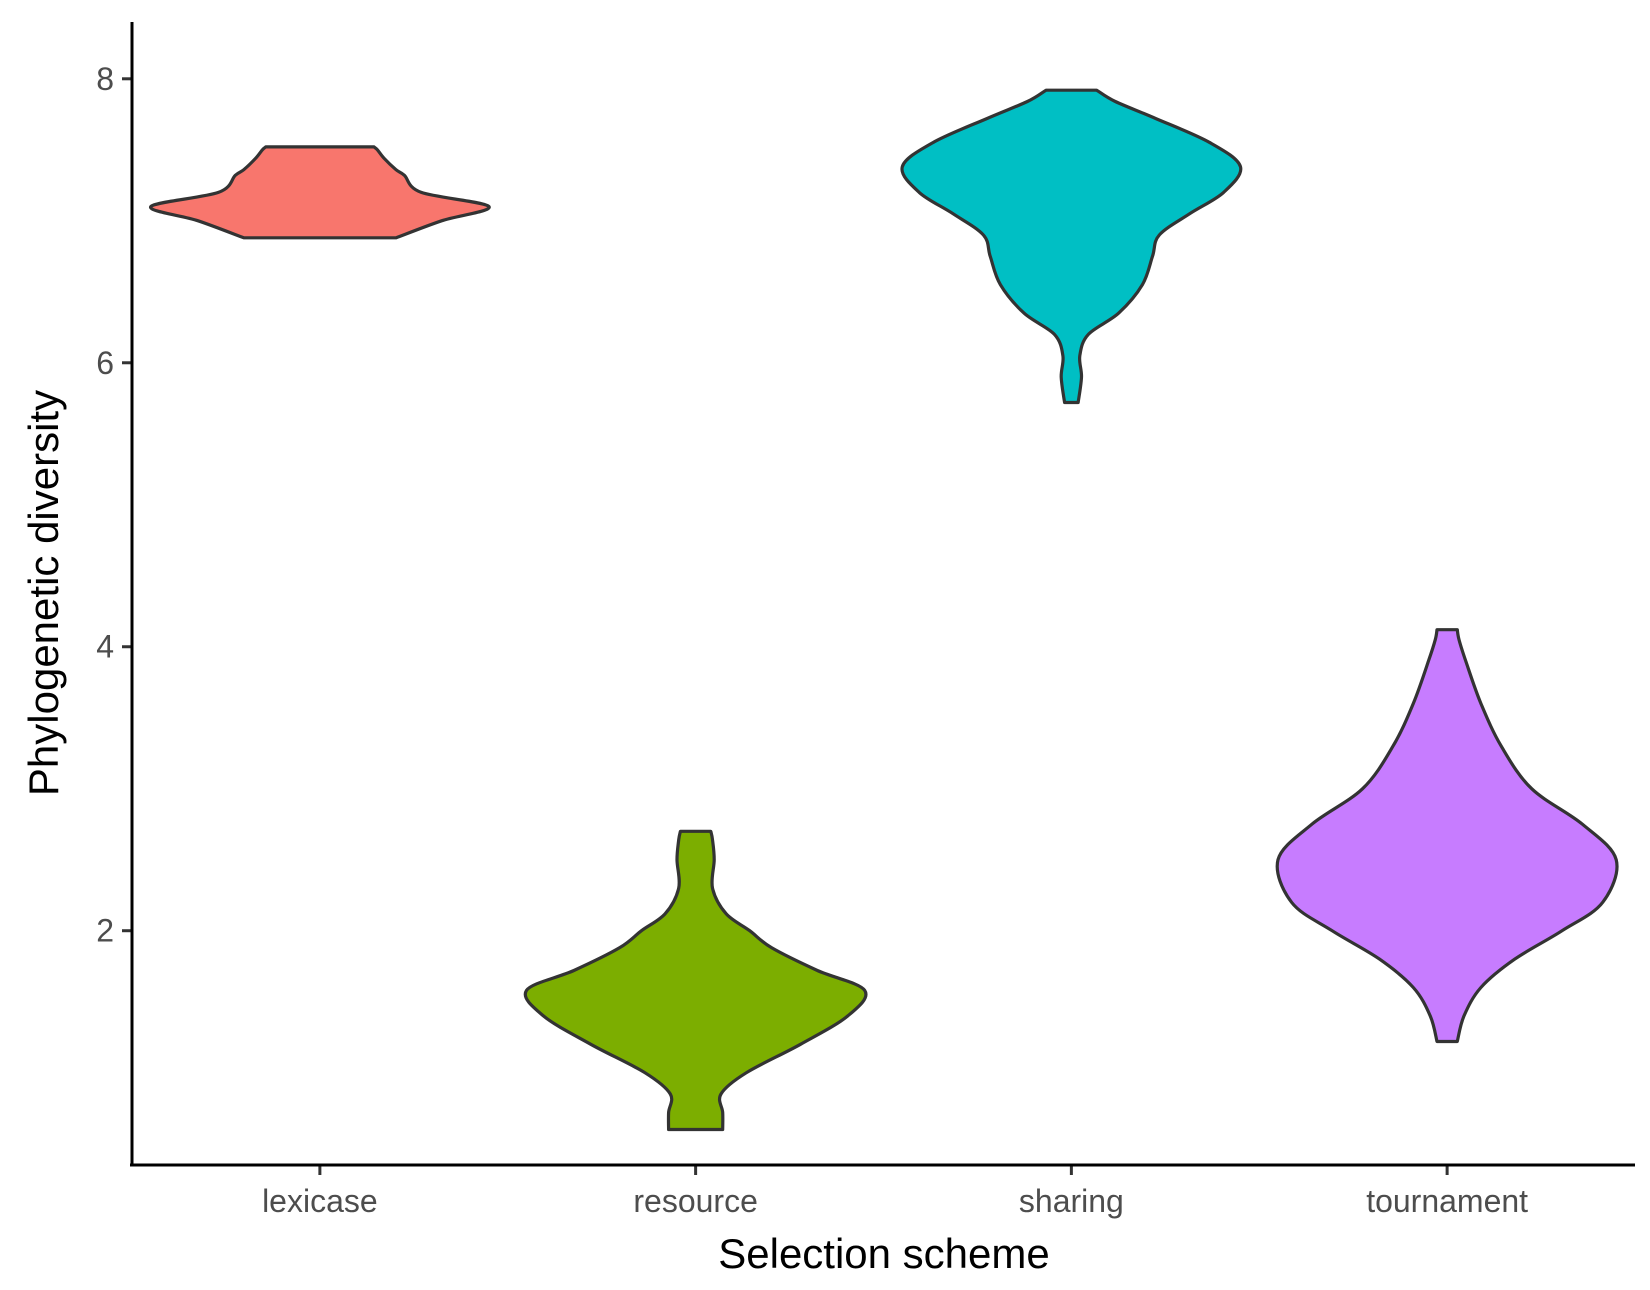 The width and height of the screenshot is (1650, 1290). Describe the element at coordinates (695, 1201) in the screenshot. I see `x-tick-label-resource: resource` at that location.